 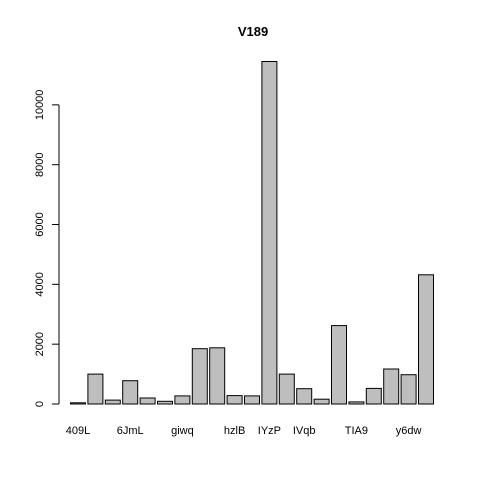 What do you see at coordinates (47, 248) in the screenshot?
I see `y-axis: 0 2000 4000 6000 8000 10000` at bounding box center [47, 248].